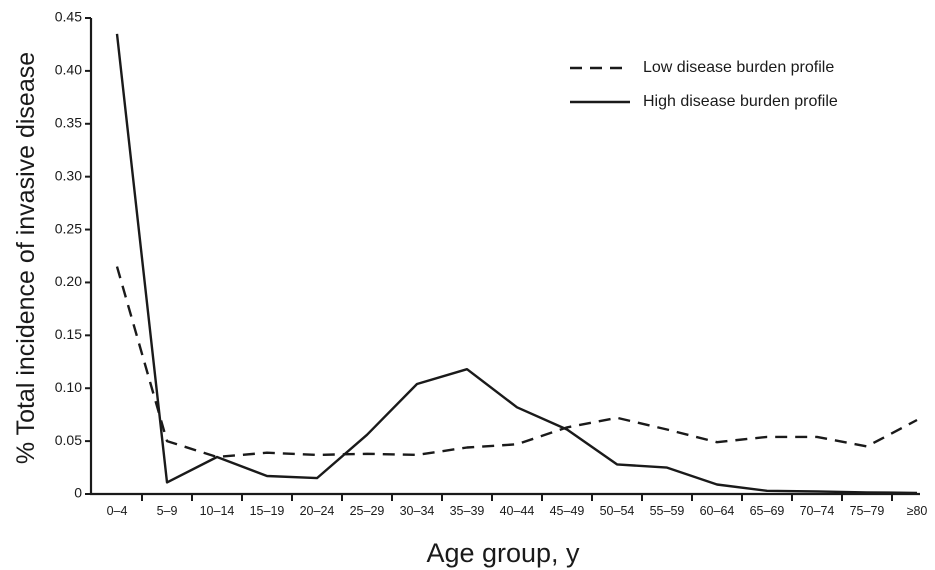  I want to click on x-tick-label: 70–74, so click(817, 511).